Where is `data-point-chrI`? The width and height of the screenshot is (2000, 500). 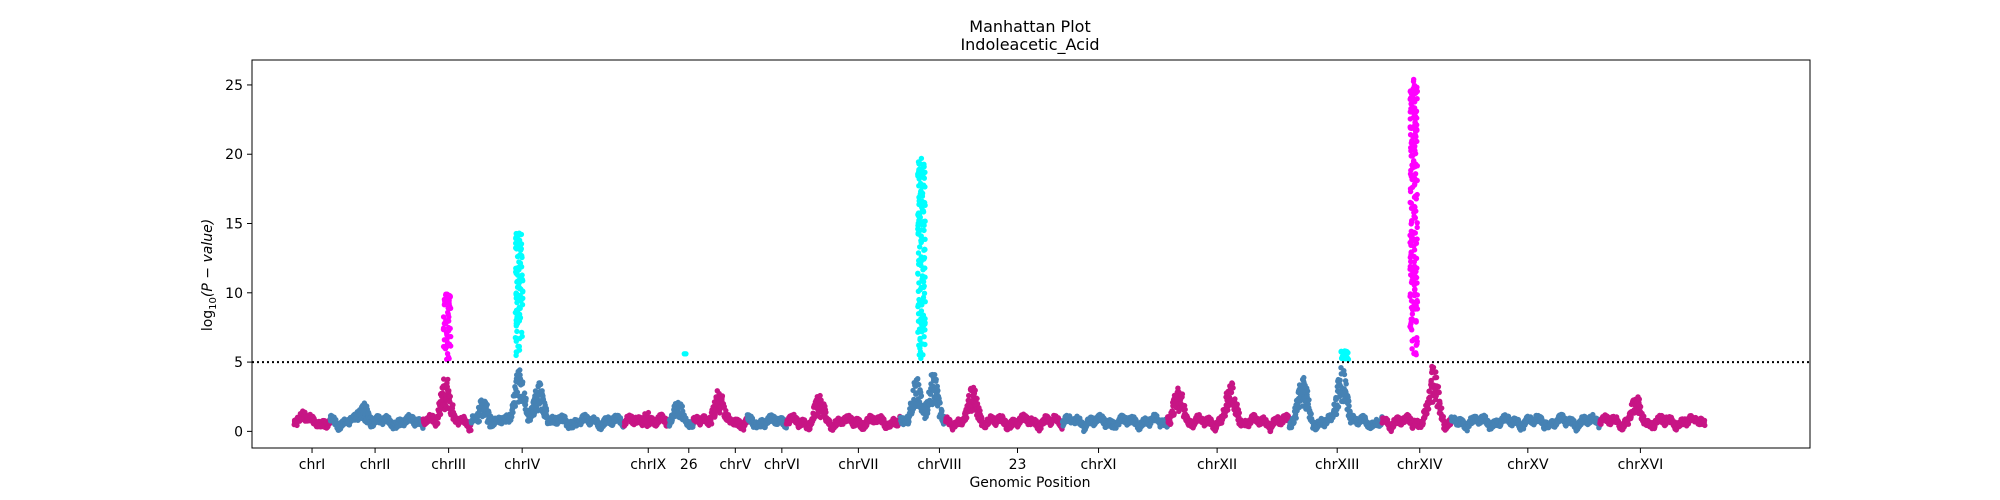 data-point-chrI is located at coordinates (297, 425).